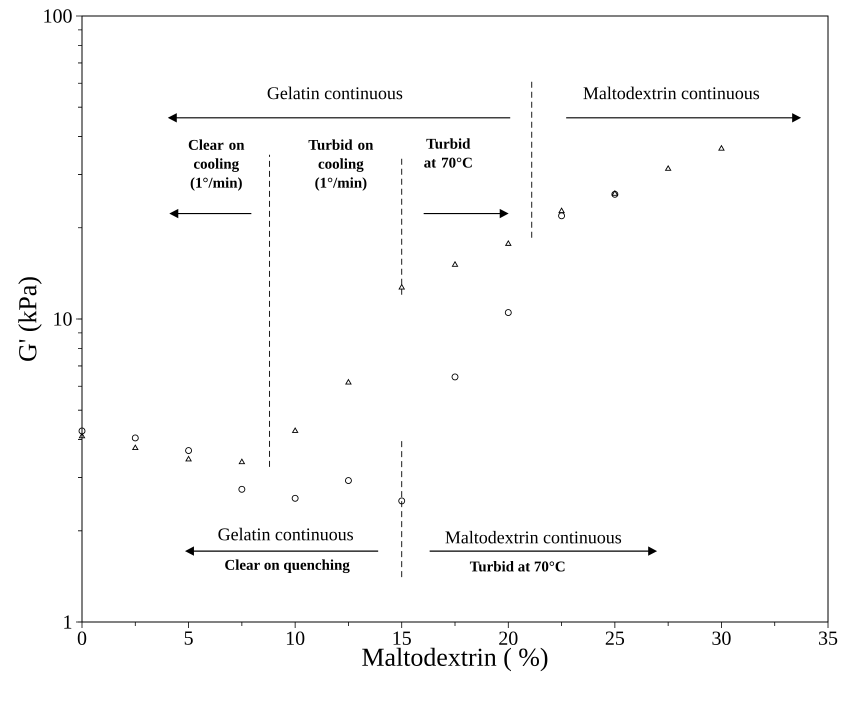 The image size is (848, 710). What do you see at coordinates (63, 319) in the screenshot?
I see `y-tick-label: 10` at bounding box center [63, 319].